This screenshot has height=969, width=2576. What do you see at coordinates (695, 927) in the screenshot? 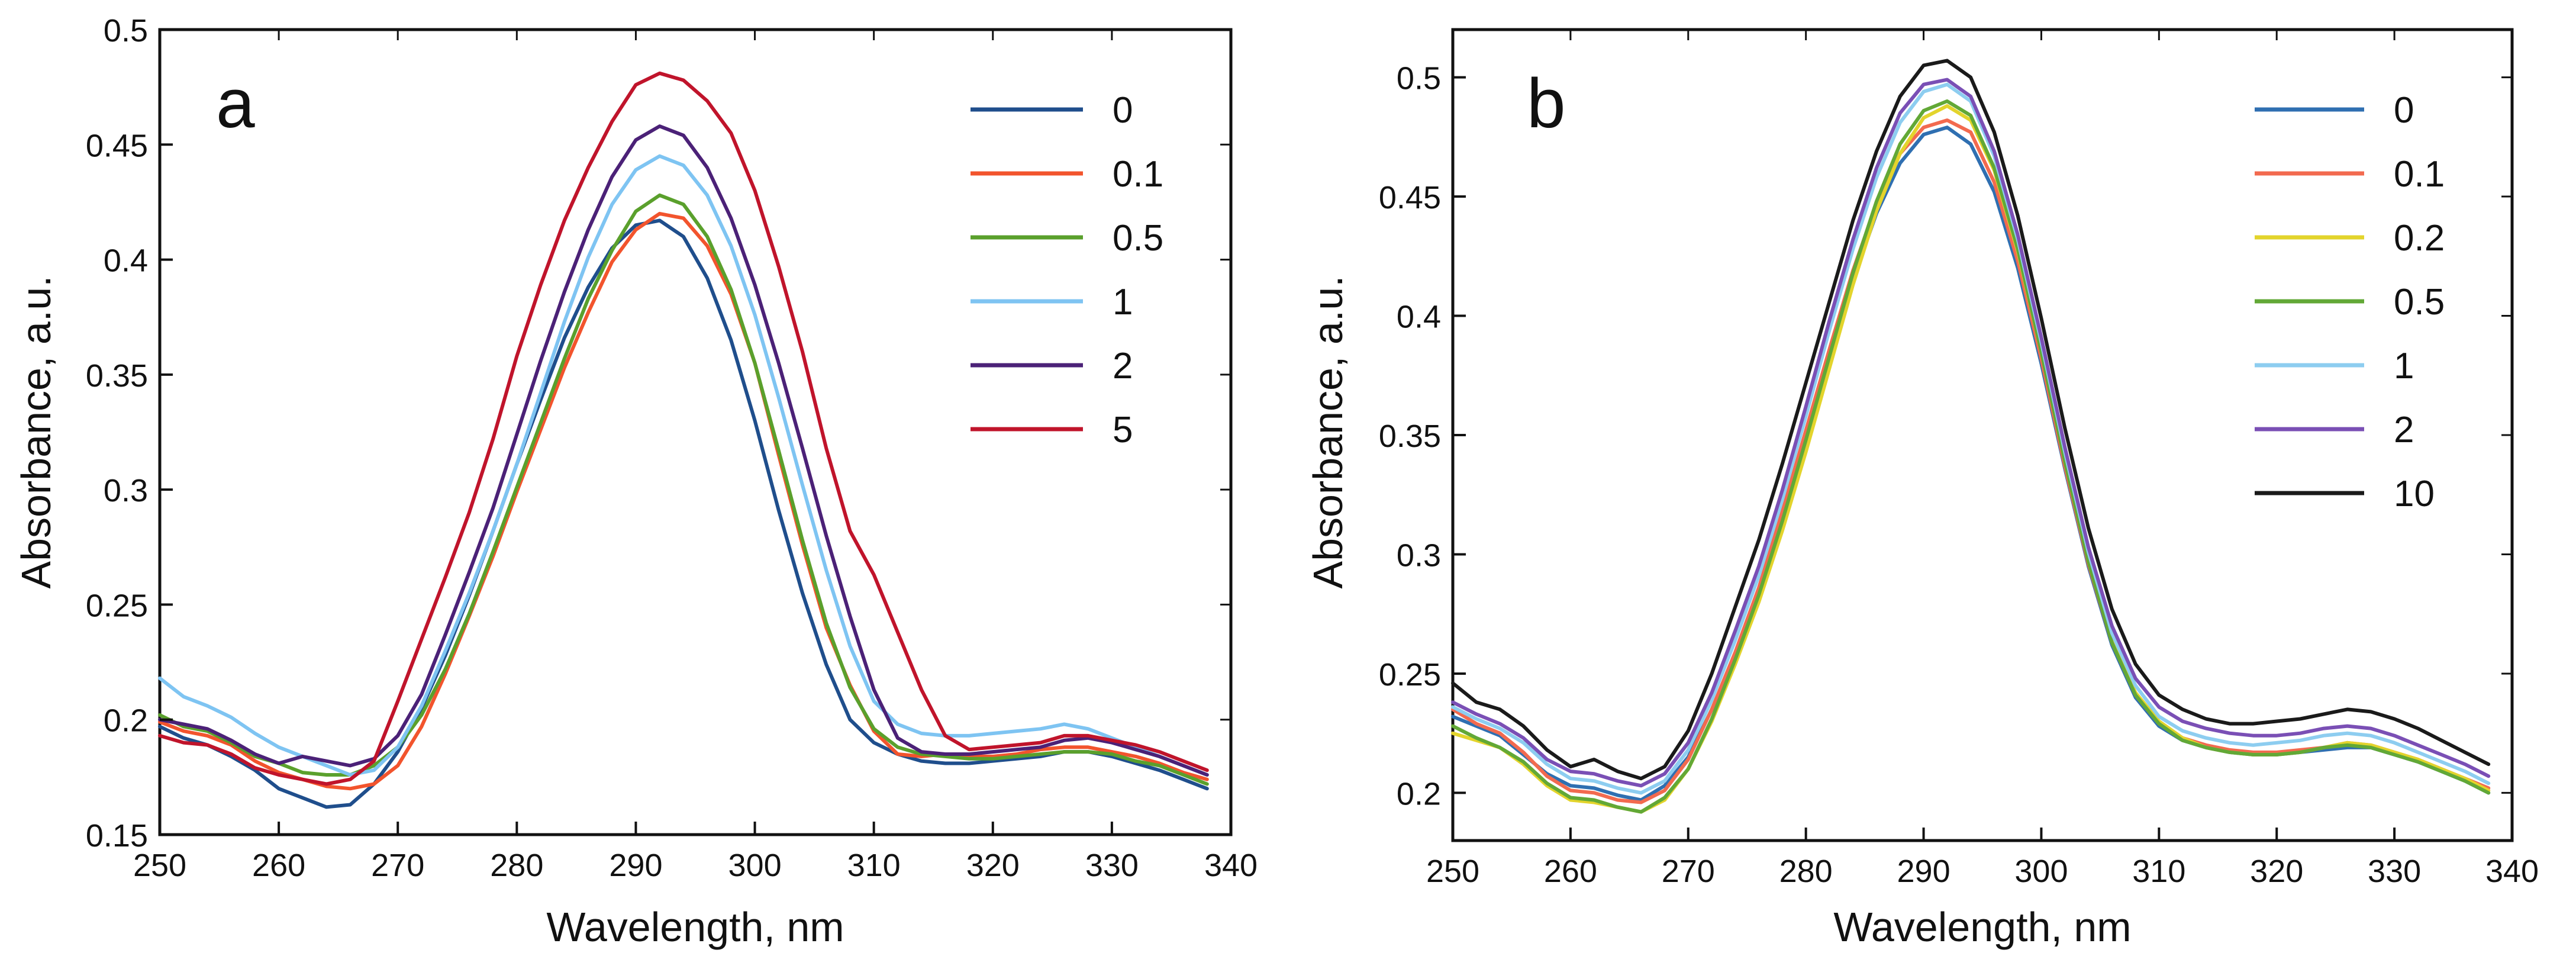
I see `panel-a-x-axis-label: Wavelength, nm` at bounding box center [695, 927].